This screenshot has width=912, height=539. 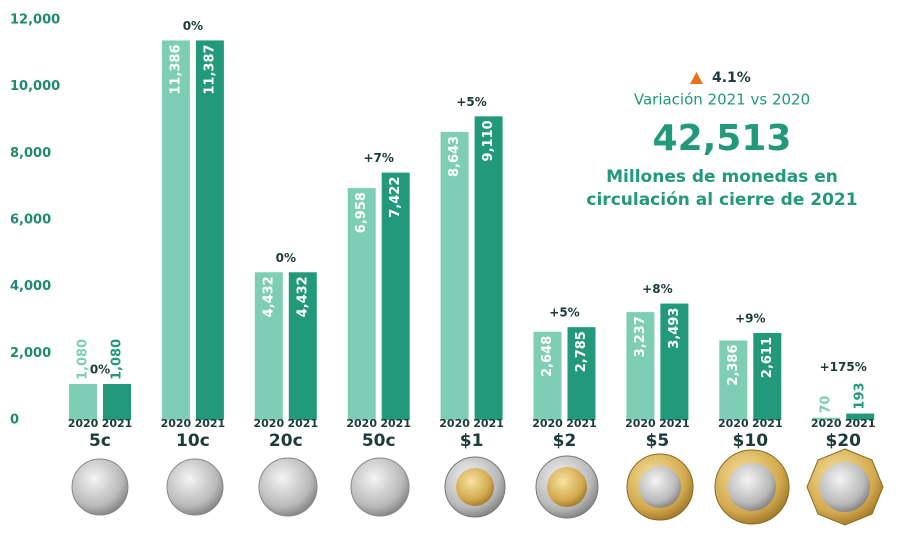 What do you see at coordinates (193, 441) in the screenshot?
I see `x-tick-label: 10c` at bounding box center [193, 441].